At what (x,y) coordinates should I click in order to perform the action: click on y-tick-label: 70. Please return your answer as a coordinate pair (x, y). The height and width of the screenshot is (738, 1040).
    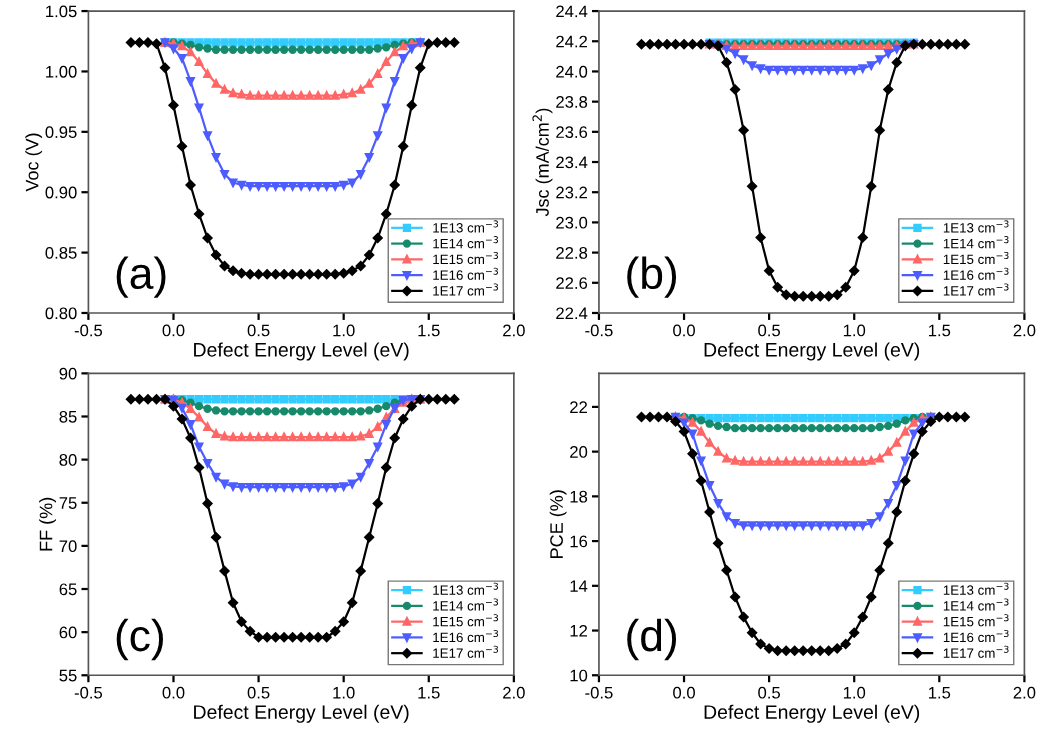
    Looking at the image, I should click on (68, 546).